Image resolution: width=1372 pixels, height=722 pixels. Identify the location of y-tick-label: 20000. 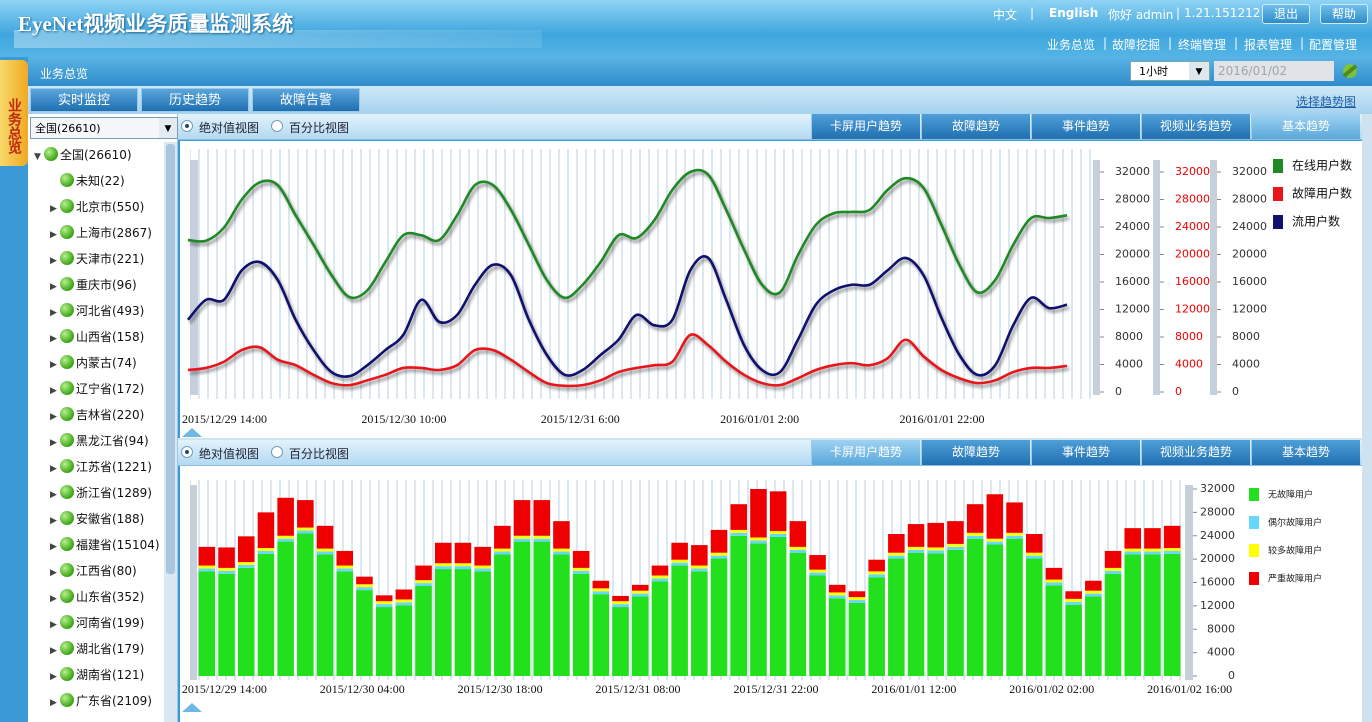
(1217, 558).